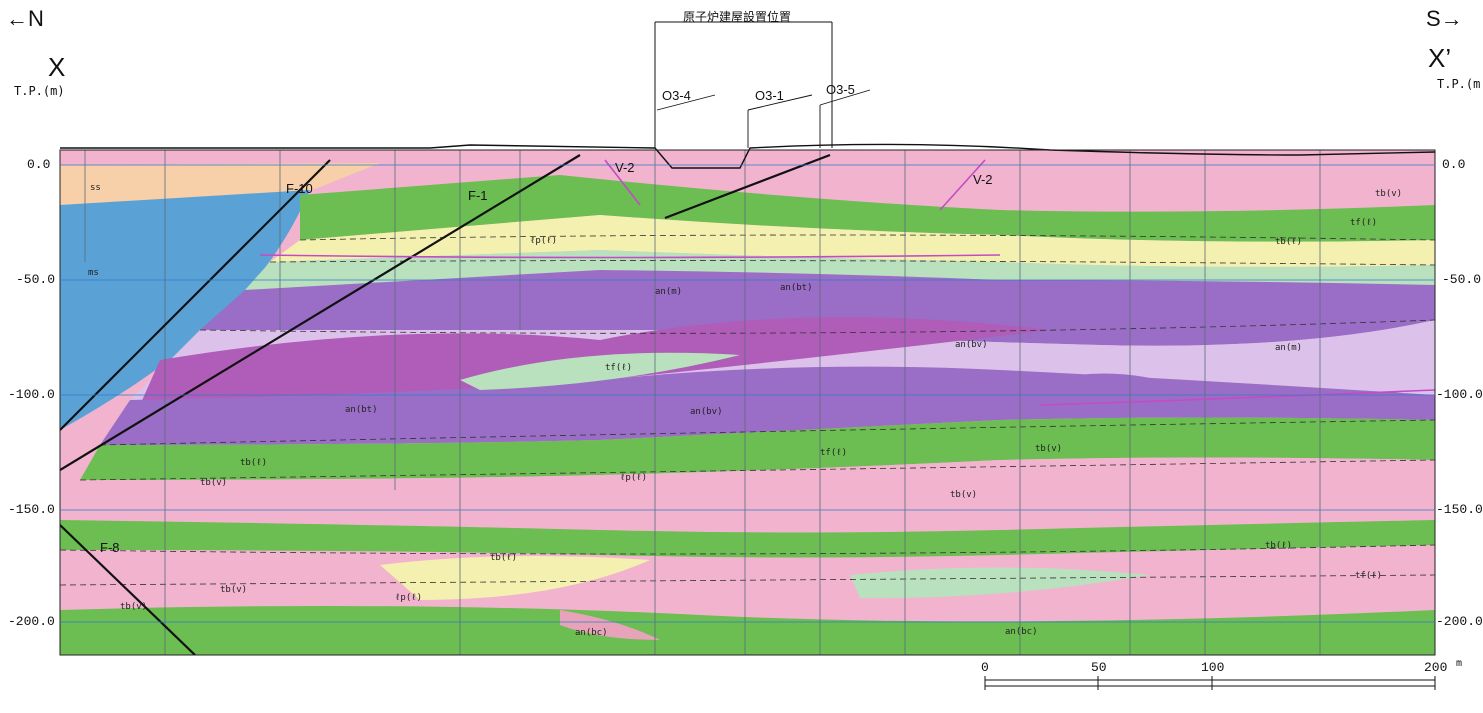  I want to click on borehole-label: O3-1, so click(769, 95).